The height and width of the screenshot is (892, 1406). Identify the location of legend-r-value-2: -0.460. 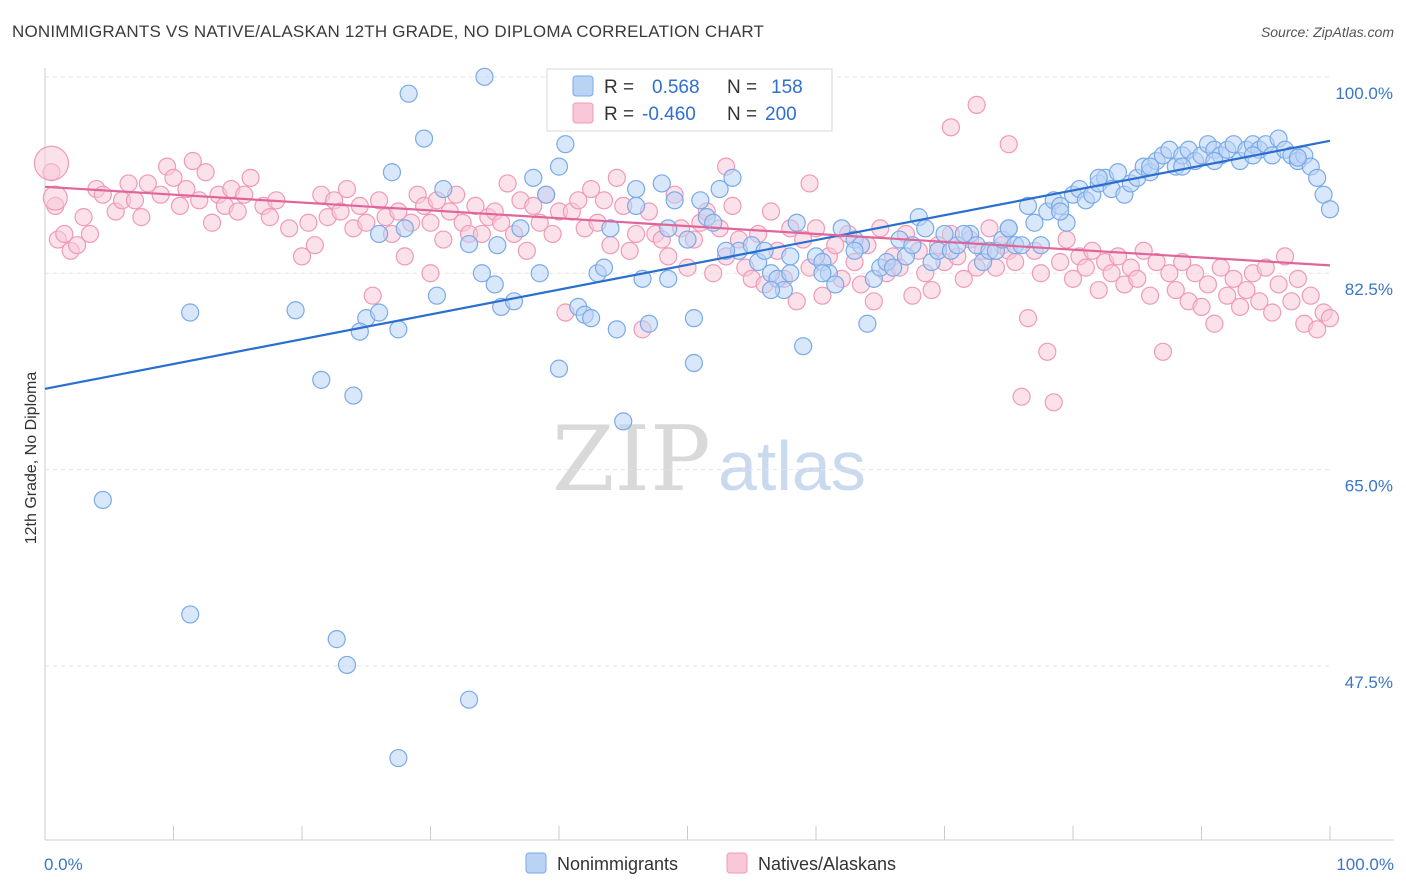
(669, 114).